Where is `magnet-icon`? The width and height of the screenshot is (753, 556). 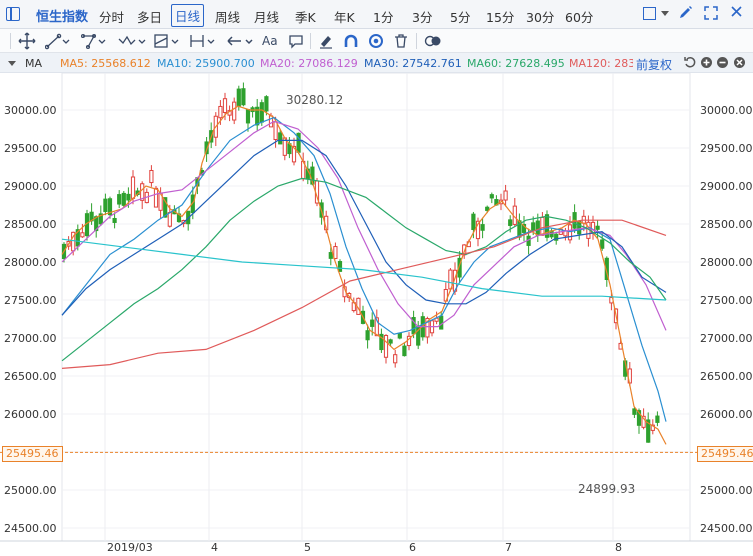
magnet-icon is located at coordinates (351, 41).